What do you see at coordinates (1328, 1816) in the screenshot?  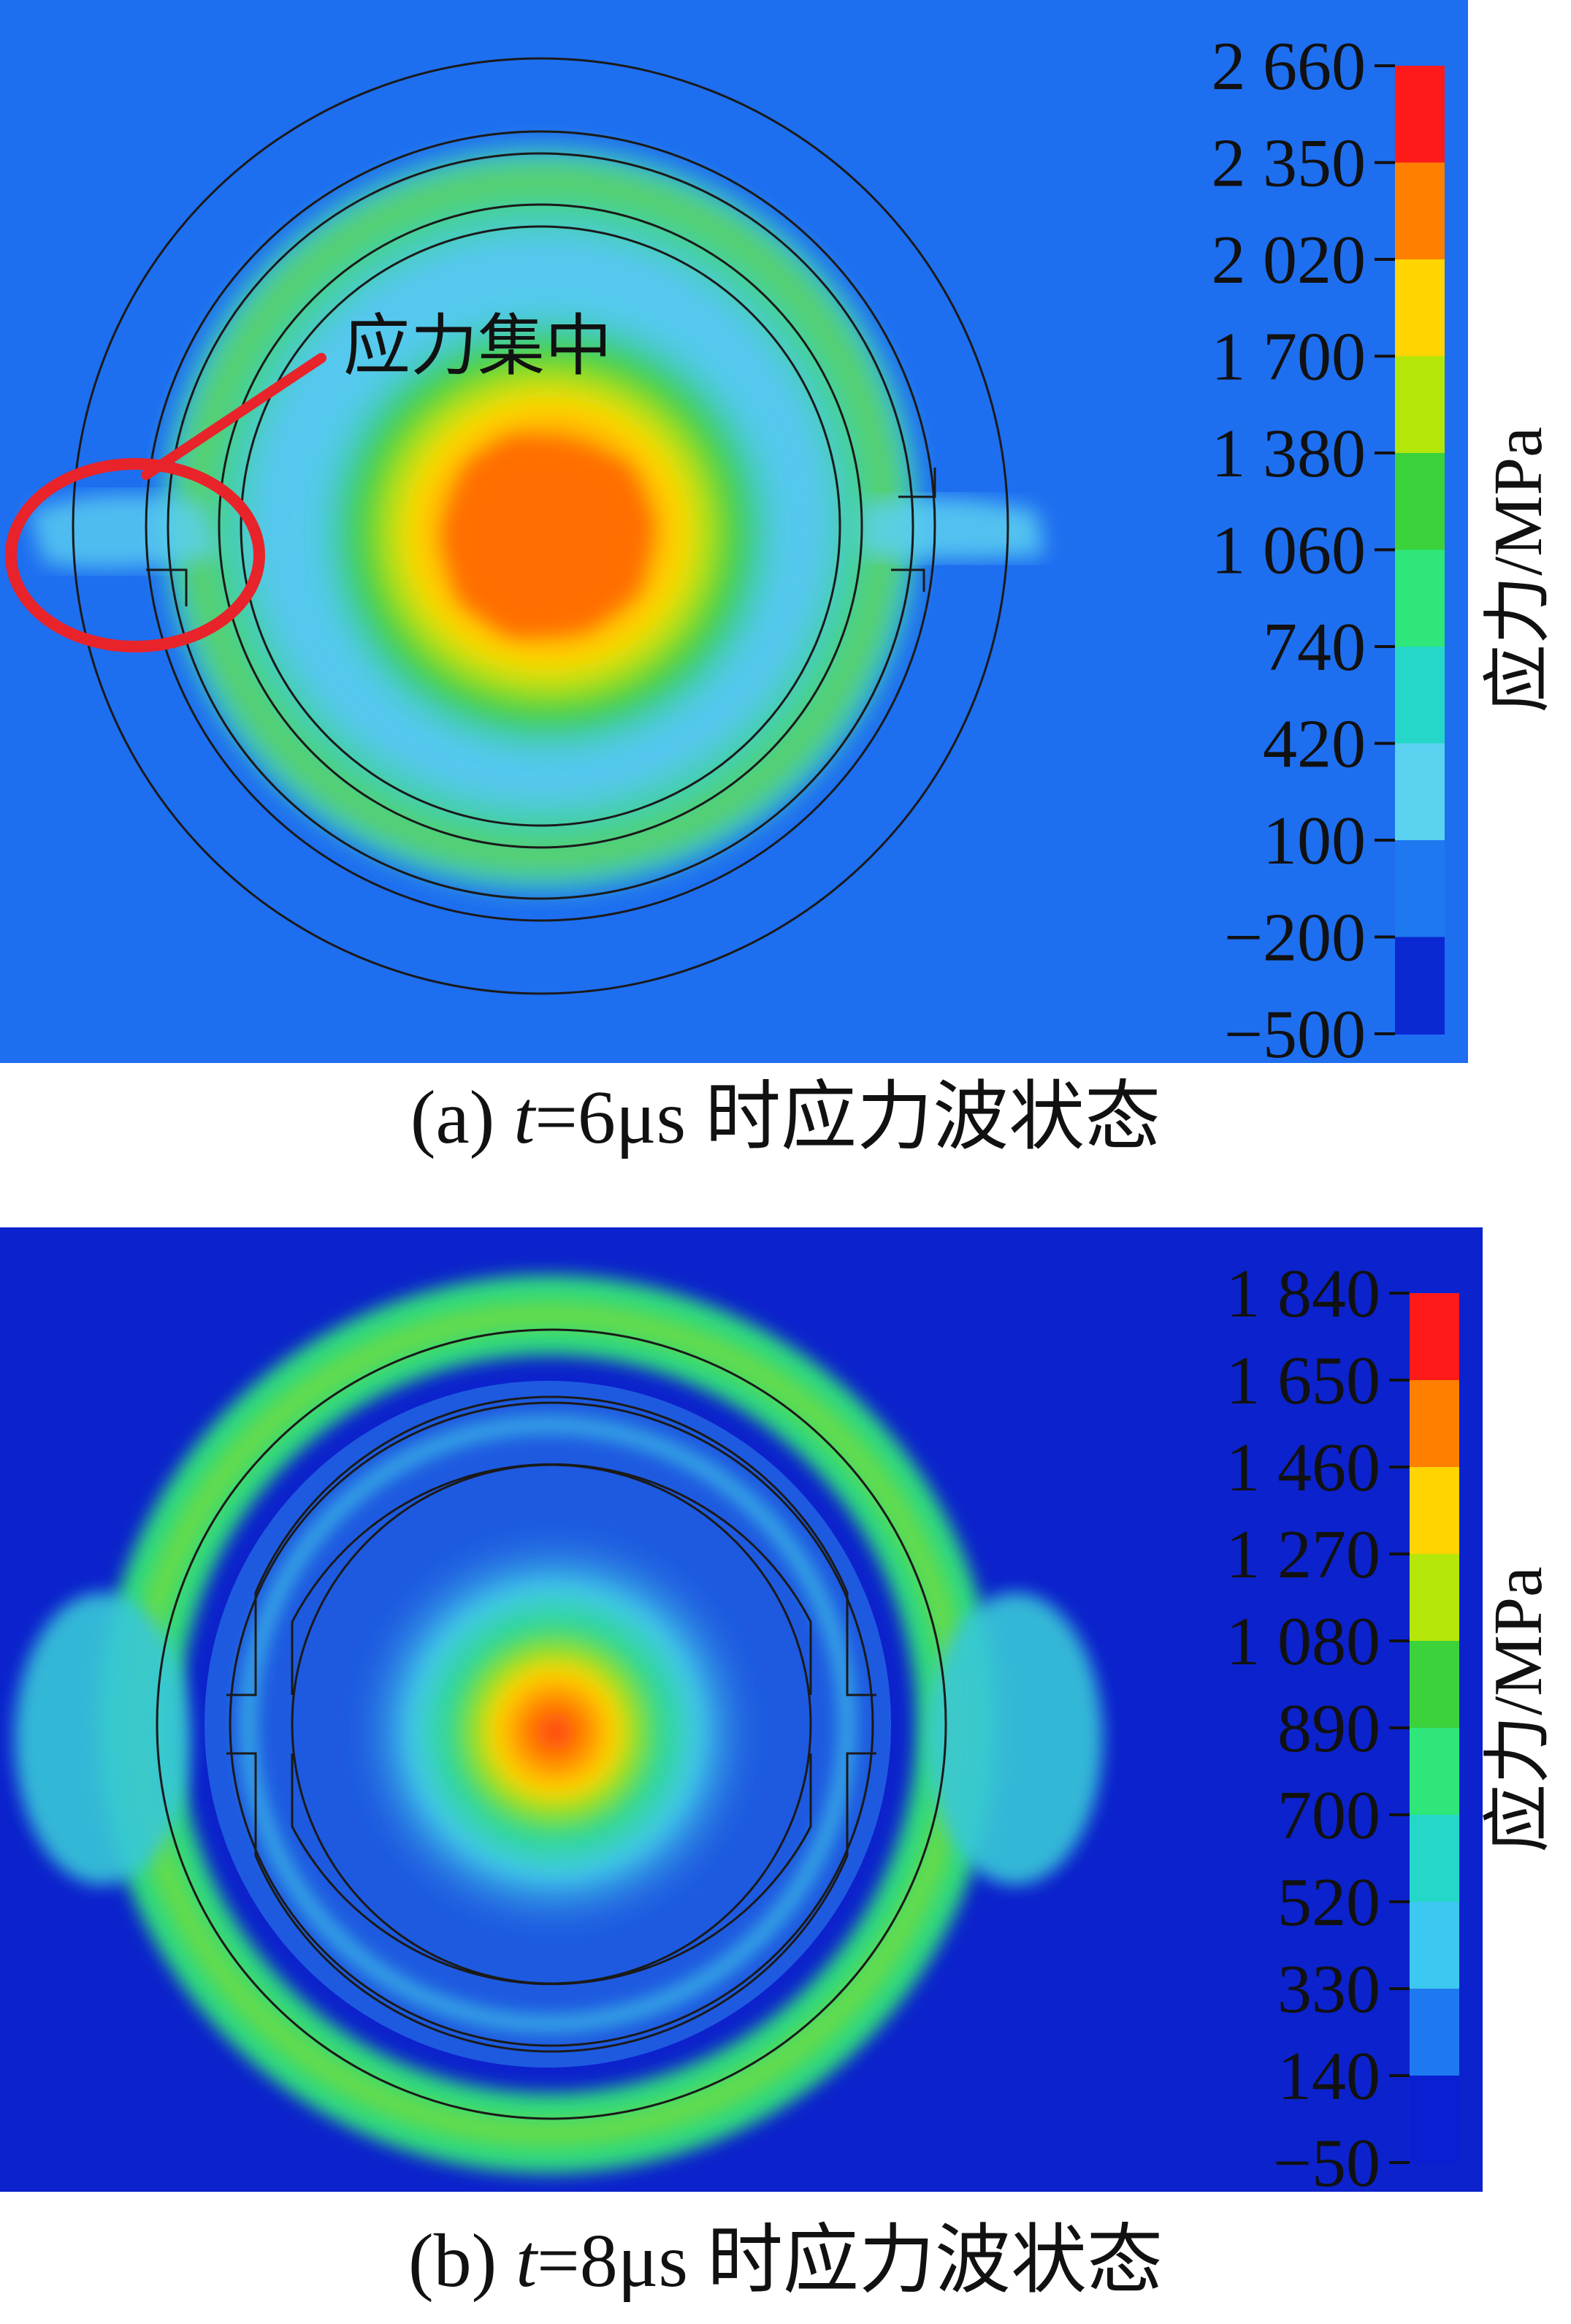 I see `b-colorbar-tick-label: 700` at bounding box center [1328, 1816].